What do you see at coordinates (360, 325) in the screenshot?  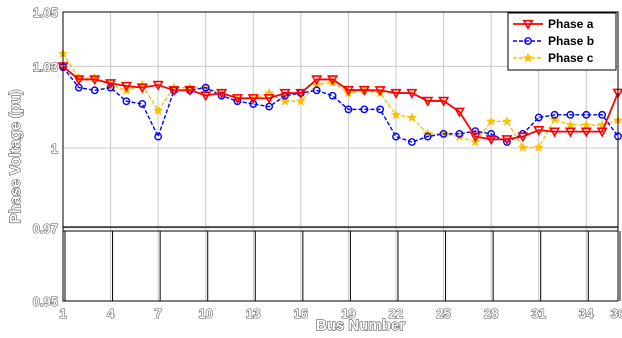 I see `x-axis-title: Bus Number` at bounding box center [360, 325].